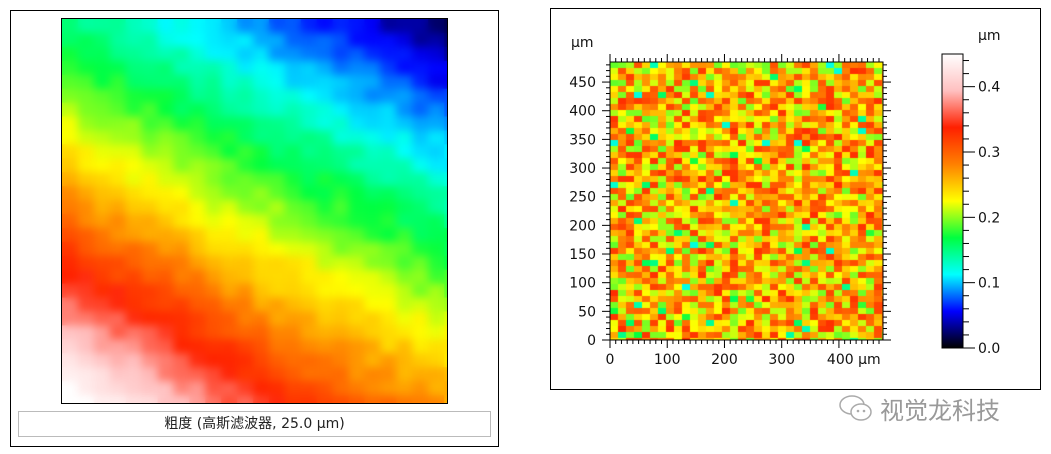 This screenshot has width=1051, height=454. What do you see at coordinates (582, 198) in the screenshot?
I see `y-tick-label: 250` at bounding box center [582, 198].